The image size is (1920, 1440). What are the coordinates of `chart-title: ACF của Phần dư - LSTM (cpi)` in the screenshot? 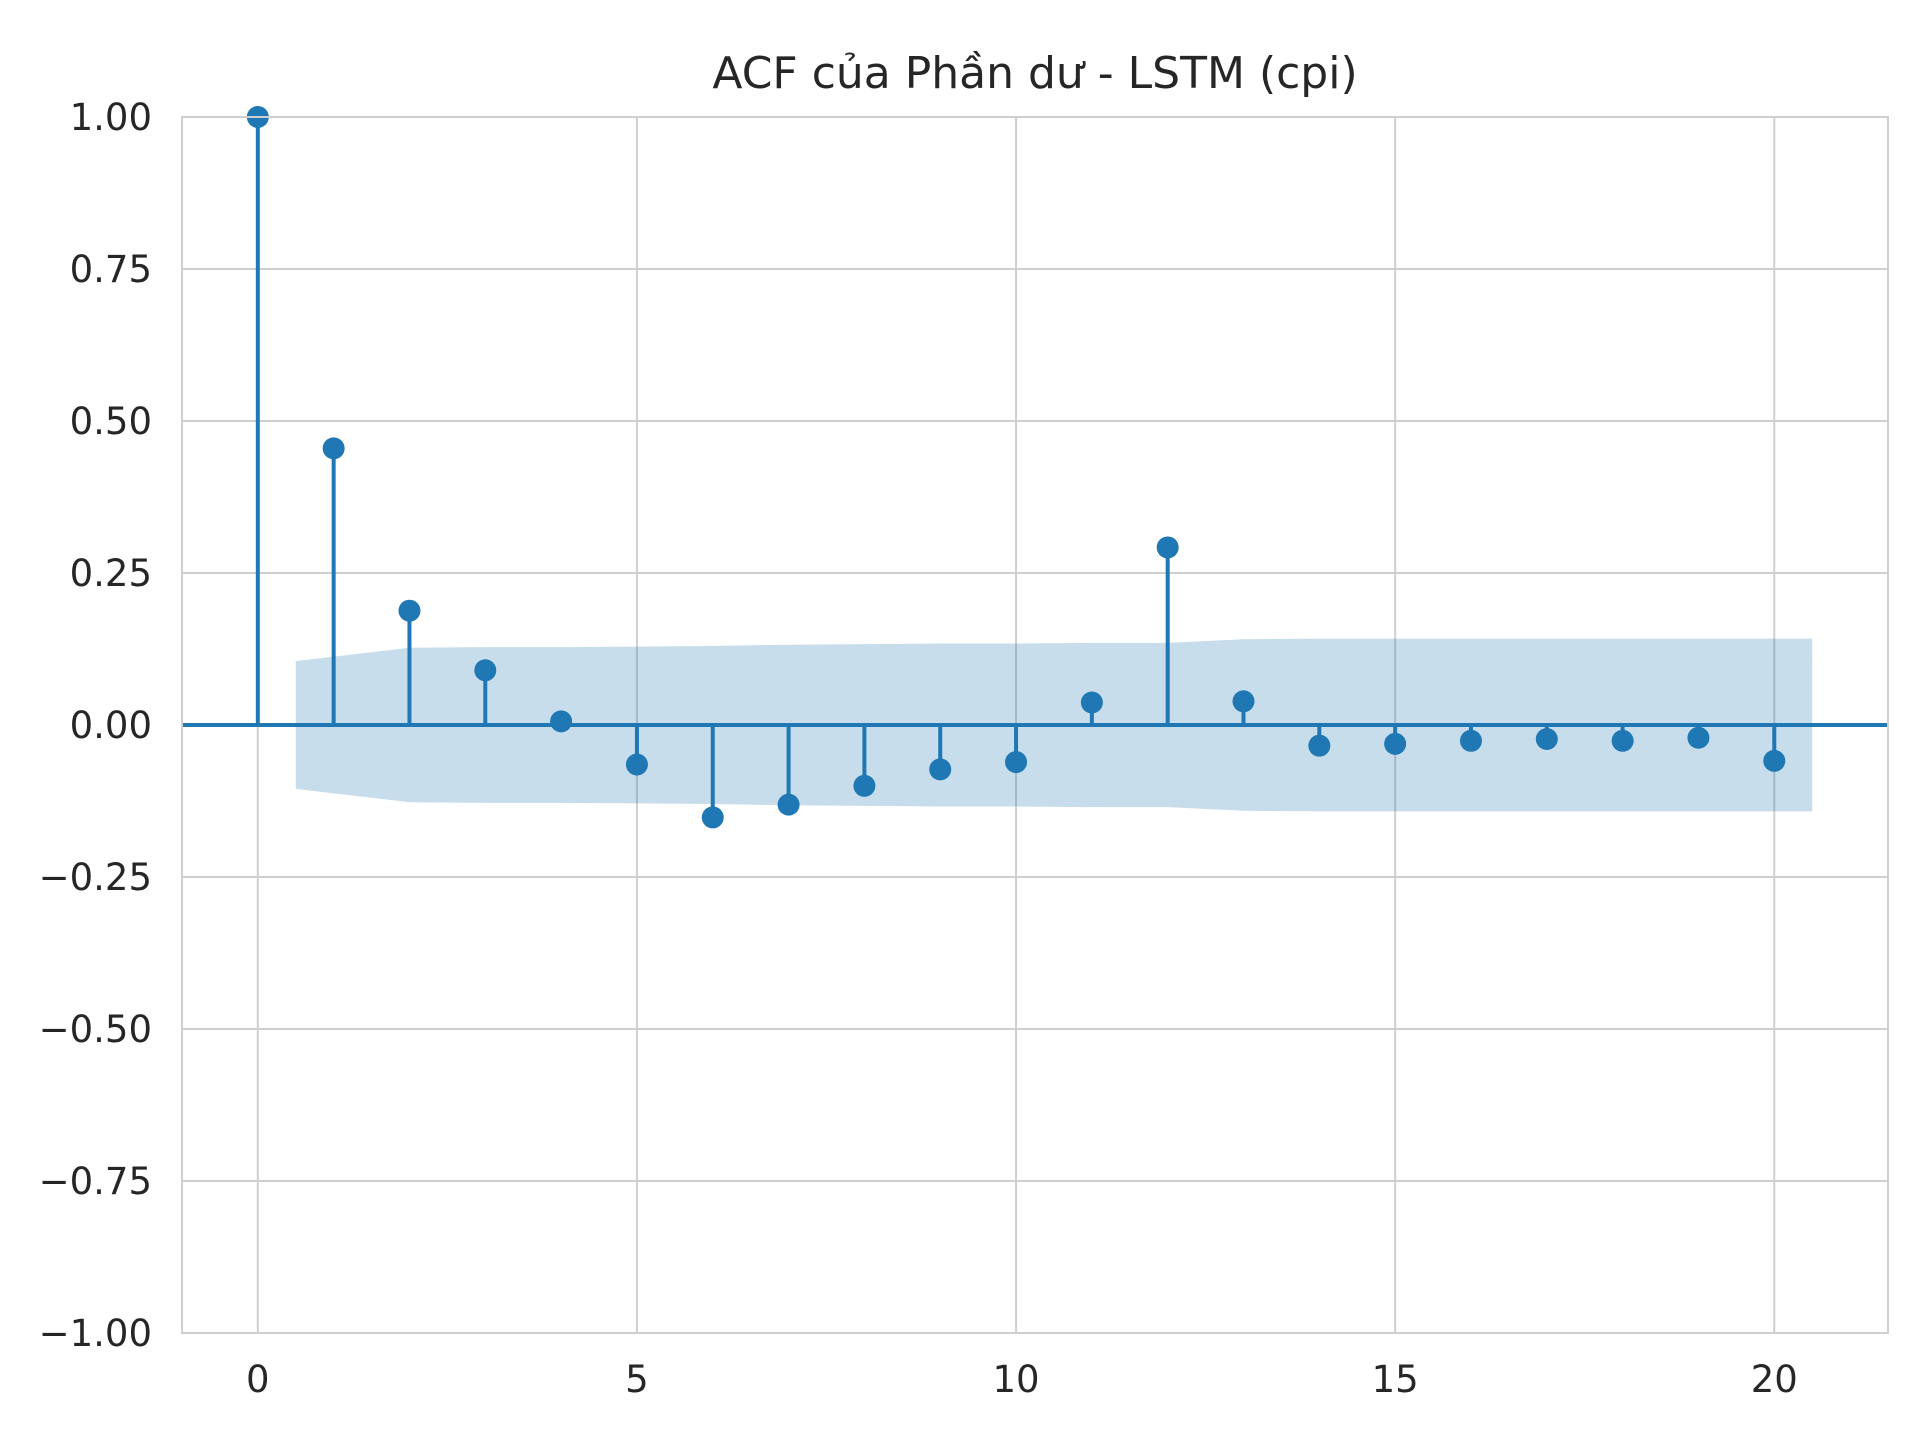 It's located at (1034, 73).